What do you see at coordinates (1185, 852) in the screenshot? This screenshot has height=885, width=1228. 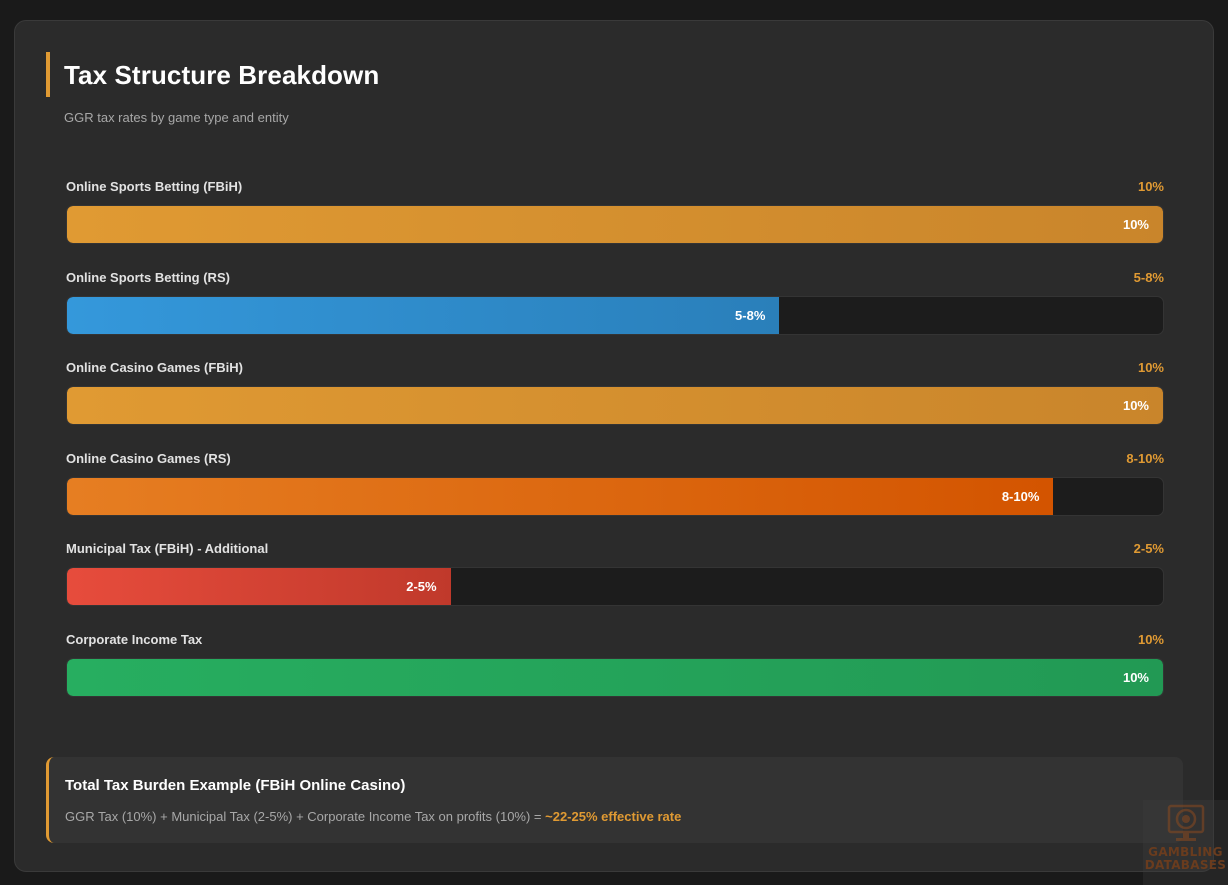 I see `watermark-line1: GAMBLING` at bounding box center [1185, 852].